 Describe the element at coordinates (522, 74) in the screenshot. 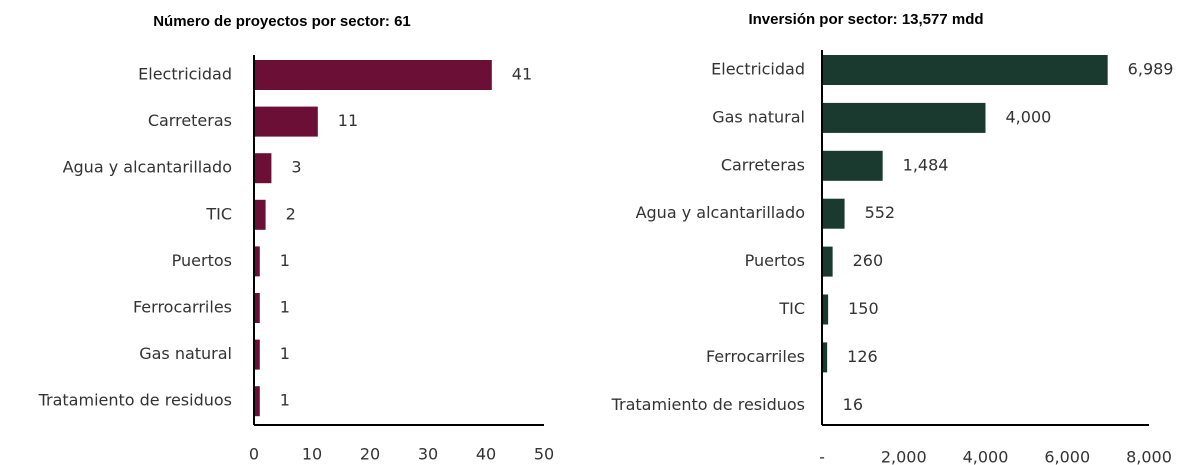

I see `value-label: 41` at that location.